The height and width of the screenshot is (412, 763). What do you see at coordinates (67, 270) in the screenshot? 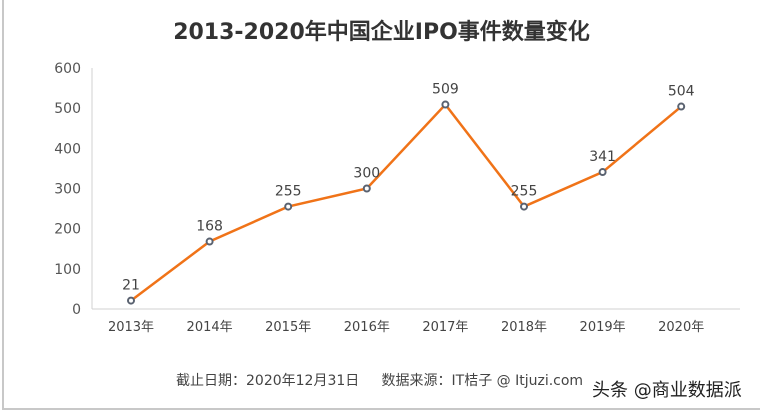
I see `y-tick-label: 100` at bounding box center [67, 270].